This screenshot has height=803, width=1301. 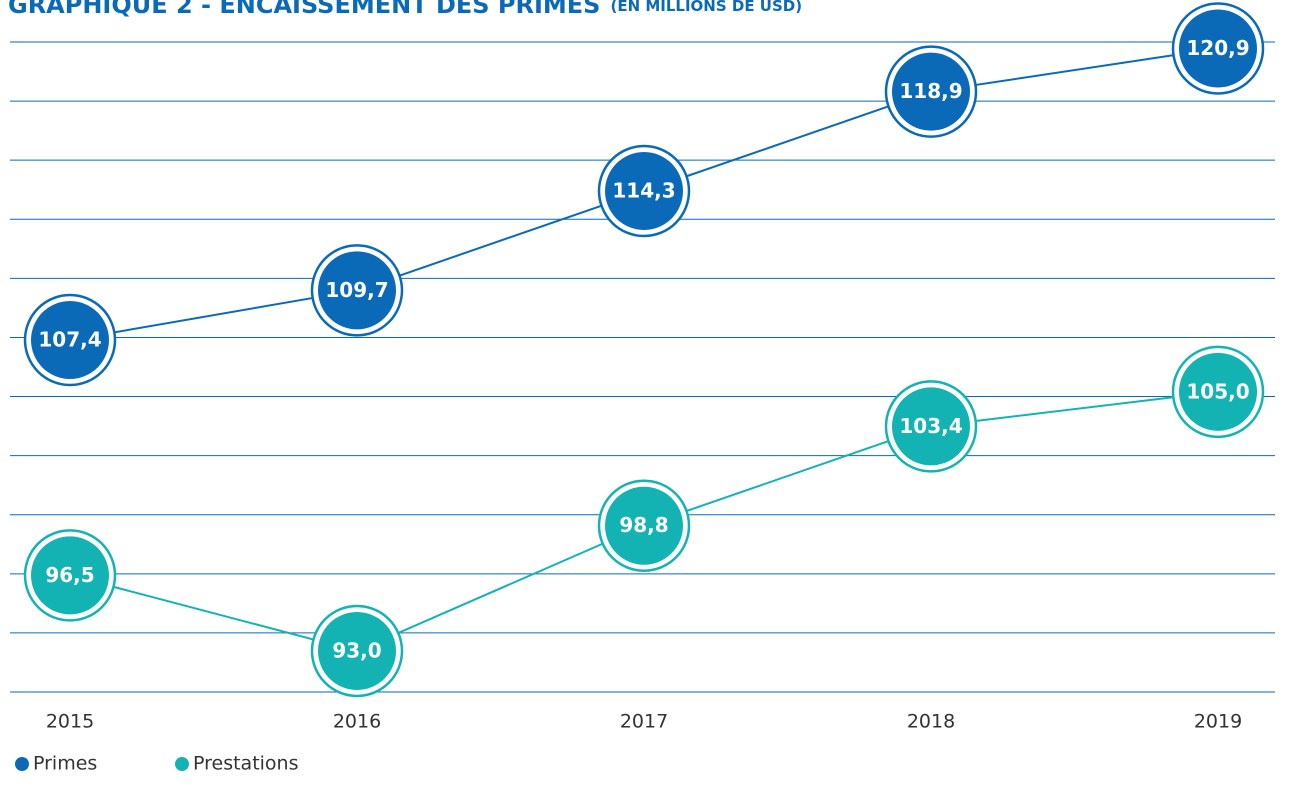 What do you see at coordinates (65, 764) in the screenshot?
I see `legend-label: Primes` at bounding box center [65, 764].